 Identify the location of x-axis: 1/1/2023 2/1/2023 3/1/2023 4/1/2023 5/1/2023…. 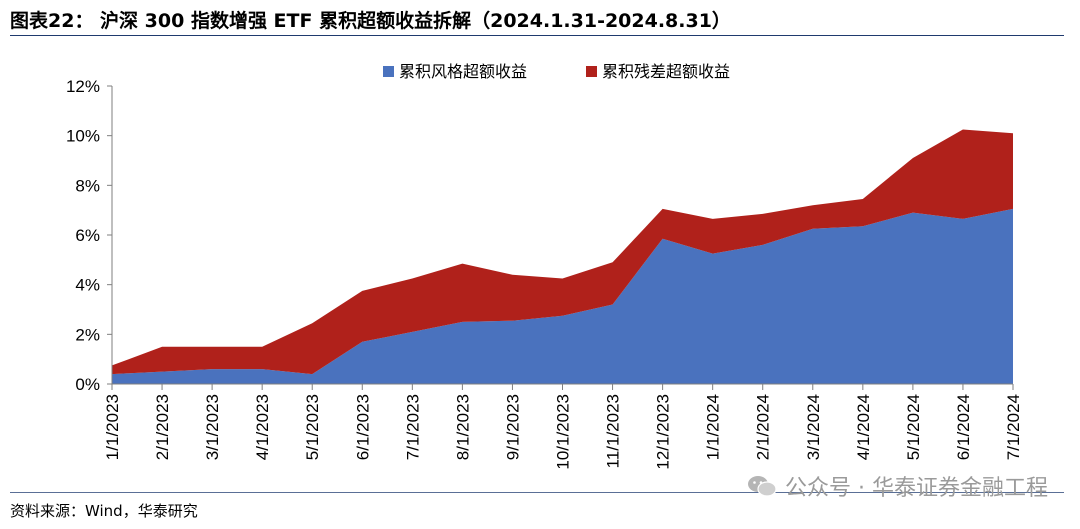
(563, 426).